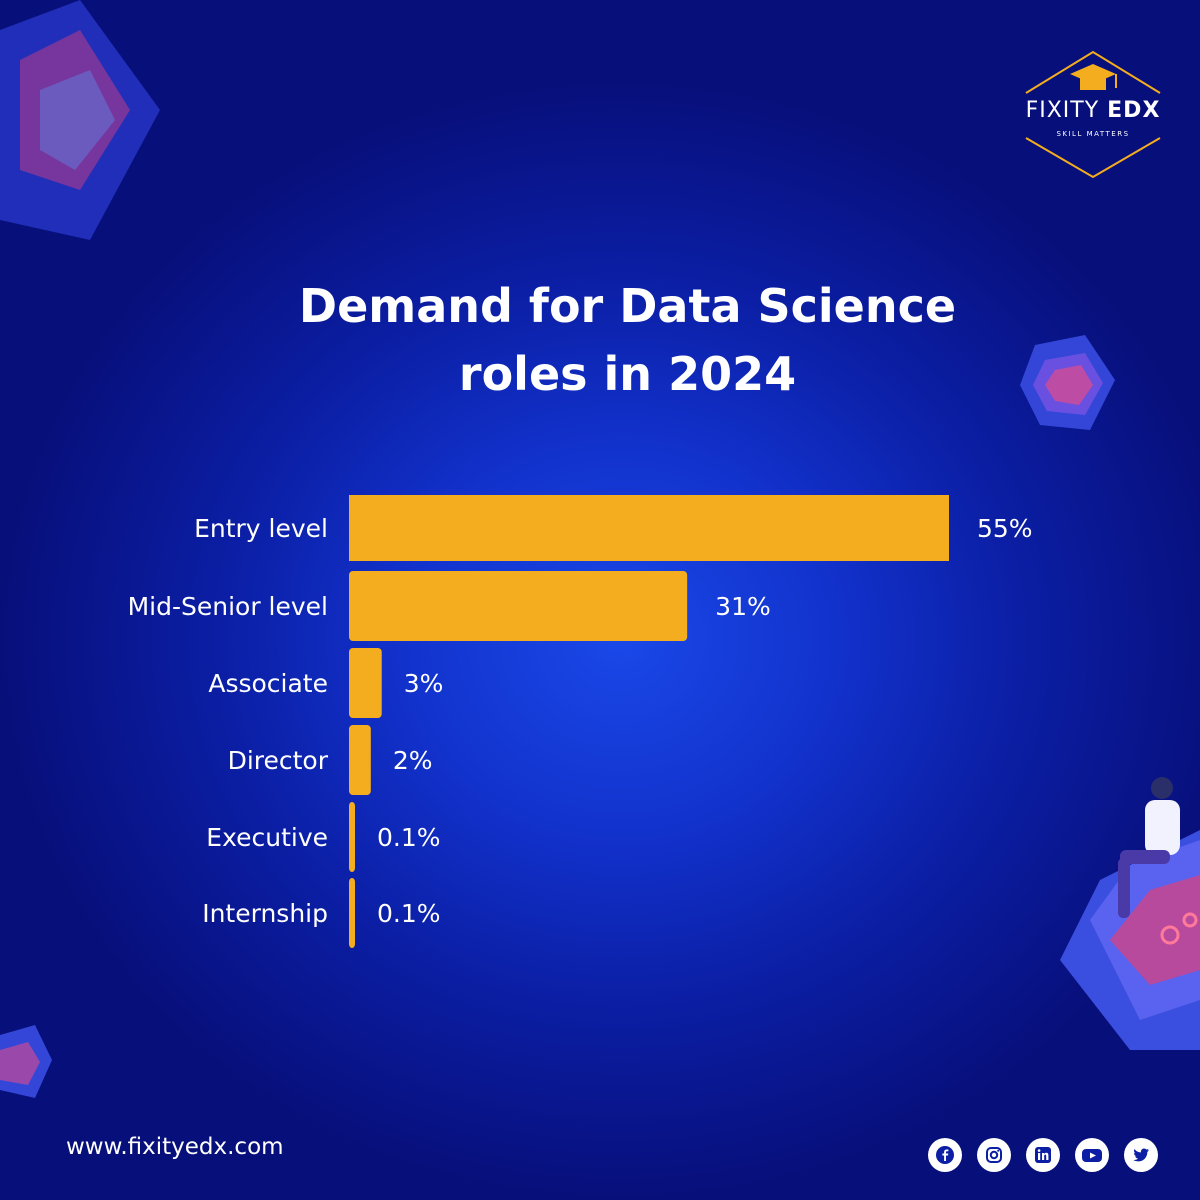 Image resolution: width=1200 pixels, height=1200 pixels. Describe the element at coordinates (261, 528) in the screenshot. I see `category-label-entry-level: Entry level` at that location.